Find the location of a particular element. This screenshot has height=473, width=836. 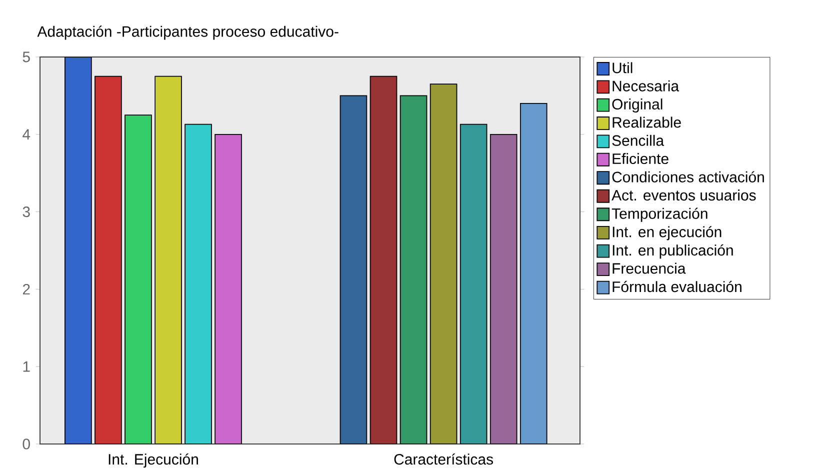

y-tick-label: 0 is located at coordinates (26, 444).